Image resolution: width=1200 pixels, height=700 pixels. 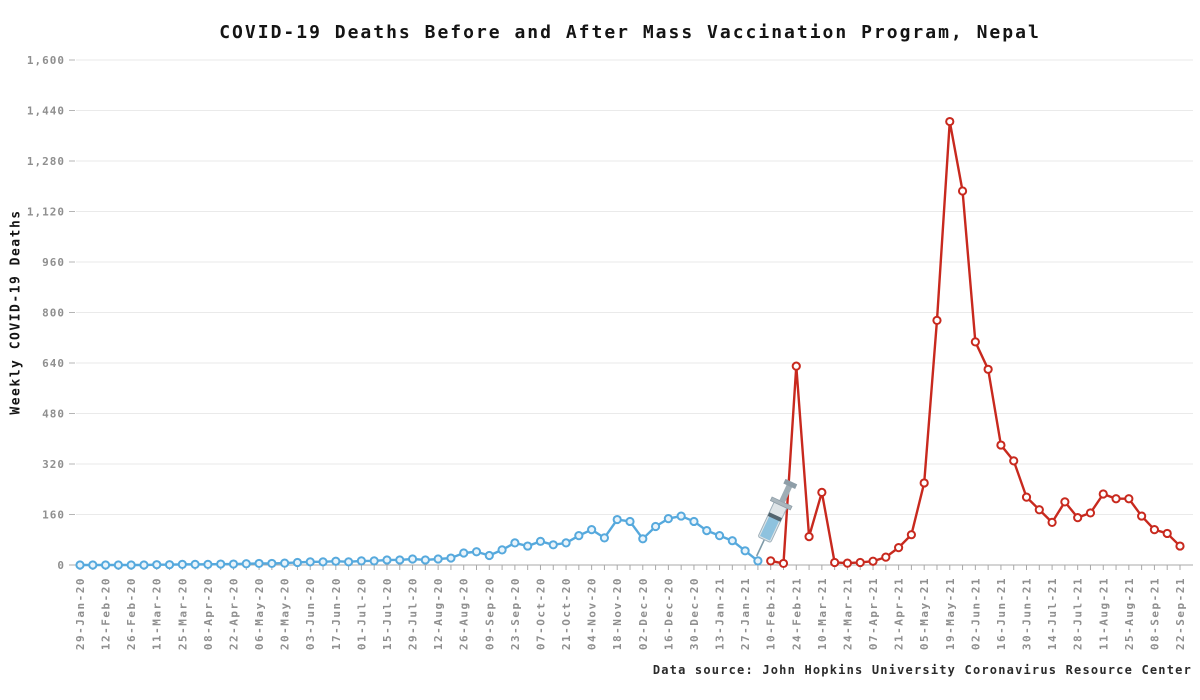 What do you see at coordinates (617, 613) in the screenshot?
I see `x-tick-label: 18-Nov-20` at bounding box center [617, 613].